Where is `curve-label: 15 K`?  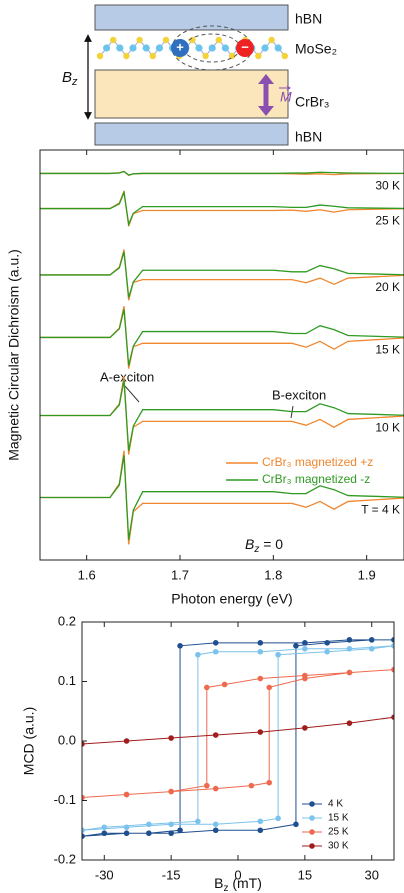 curve-label: 15 K is located at coordinates (387, 350).